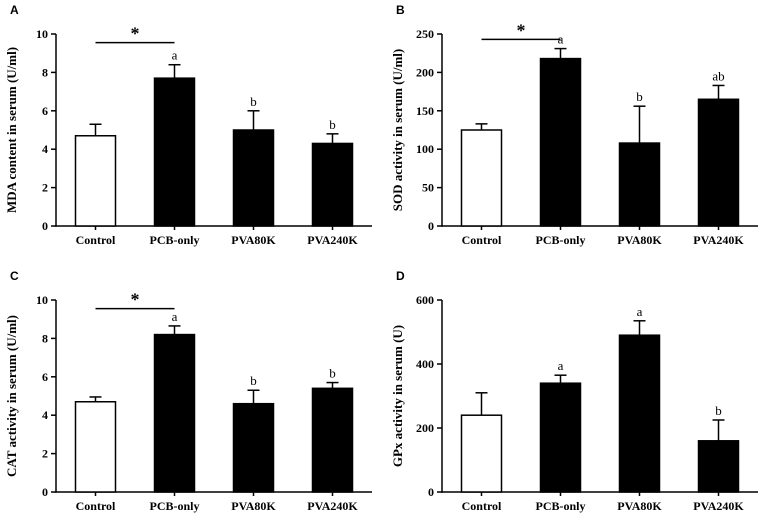 The height and width of the screenshot is (532, 772). Describe the element at coordinates (425, 34) in the screenshot. I see `y-tick-label: 250` at that location.